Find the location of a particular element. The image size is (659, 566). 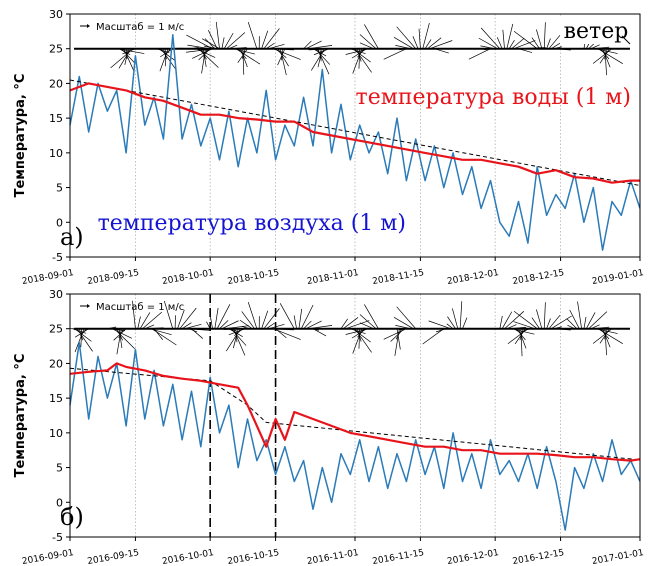

x-tick-label: 2016-11-01 is located at coordinates (332, 557).